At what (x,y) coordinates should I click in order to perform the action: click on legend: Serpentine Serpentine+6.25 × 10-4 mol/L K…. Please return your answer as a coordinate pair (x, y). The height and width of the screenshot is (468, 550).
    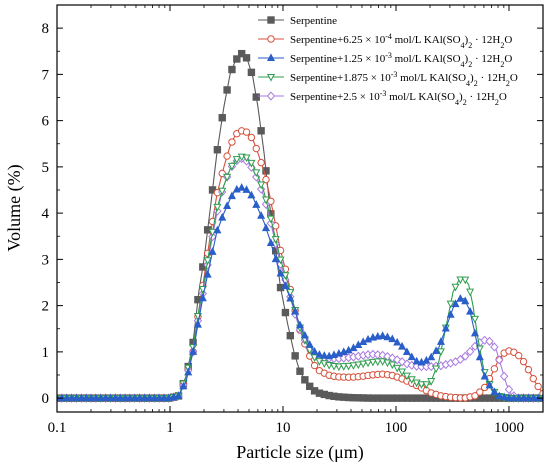
    Looking at the image, I should click on (388, 61).